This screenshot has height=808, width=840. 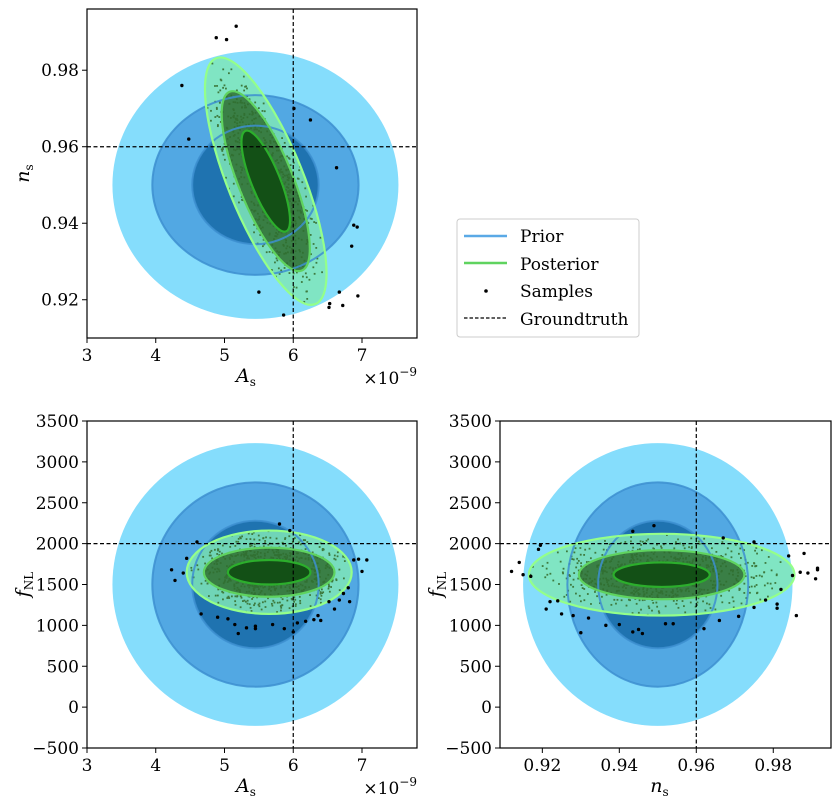 I want to click on y-tick-label: 1500, so click(x=57, y=586).